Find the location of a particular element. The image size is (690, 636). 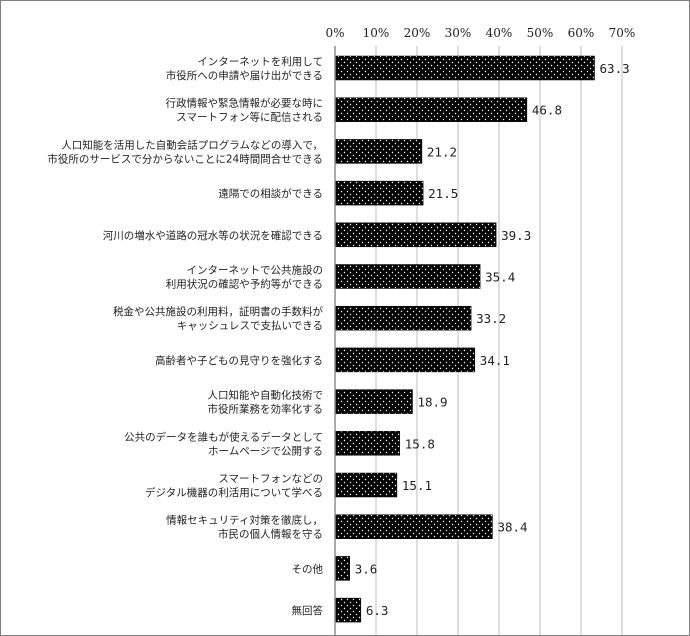

tick-label: 30% is located at coordinates (458, 33).